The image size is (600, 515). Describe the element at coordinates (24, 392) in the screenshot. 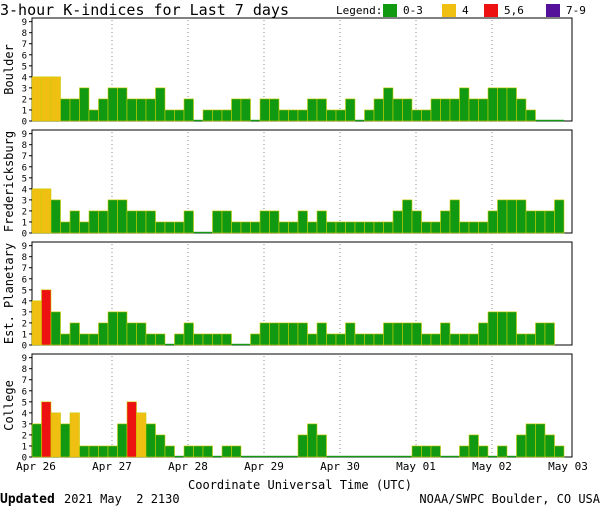

I see `y-tick-label: 6` at that location.